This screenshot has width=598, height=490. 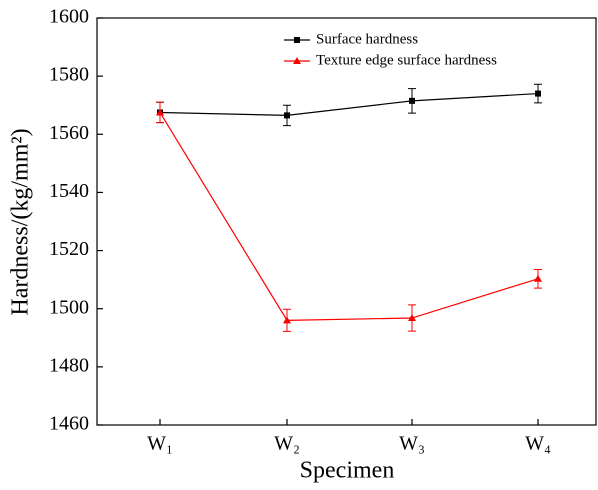 I want to click on y-tick-label: 1600, so click(x=69, y=17).